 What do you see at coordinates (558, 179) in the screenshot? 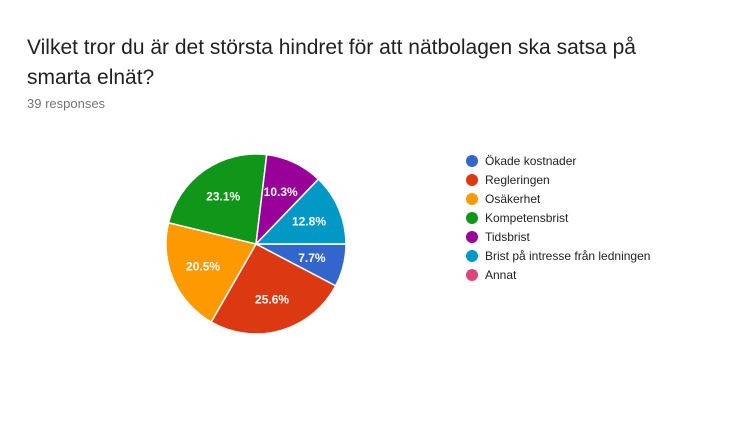
I see `legend-item: Regleringen` at bounding box center [558, 179].